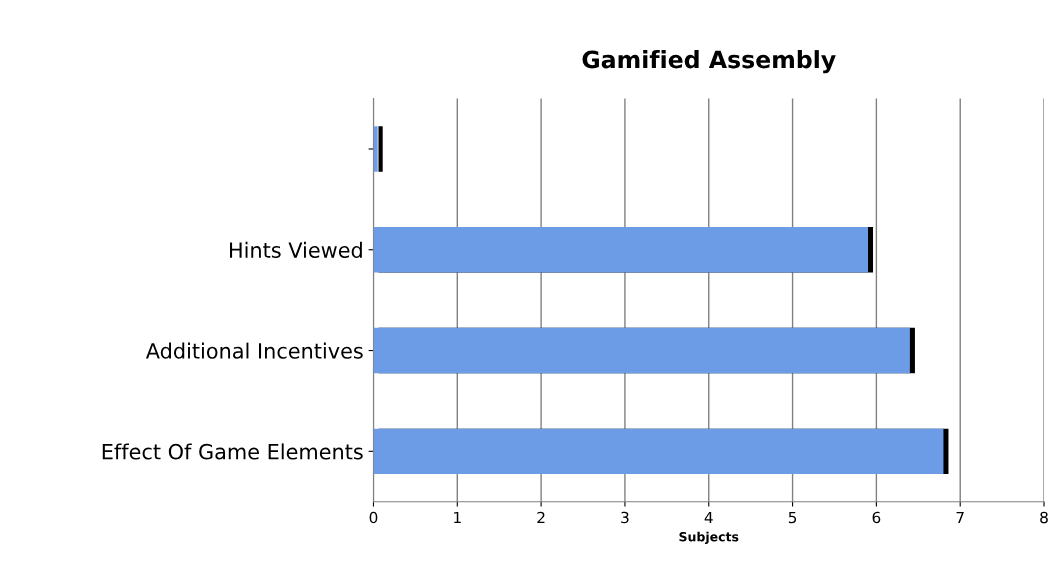  I want to click on x-tick-label: 7, so click(960, 517).